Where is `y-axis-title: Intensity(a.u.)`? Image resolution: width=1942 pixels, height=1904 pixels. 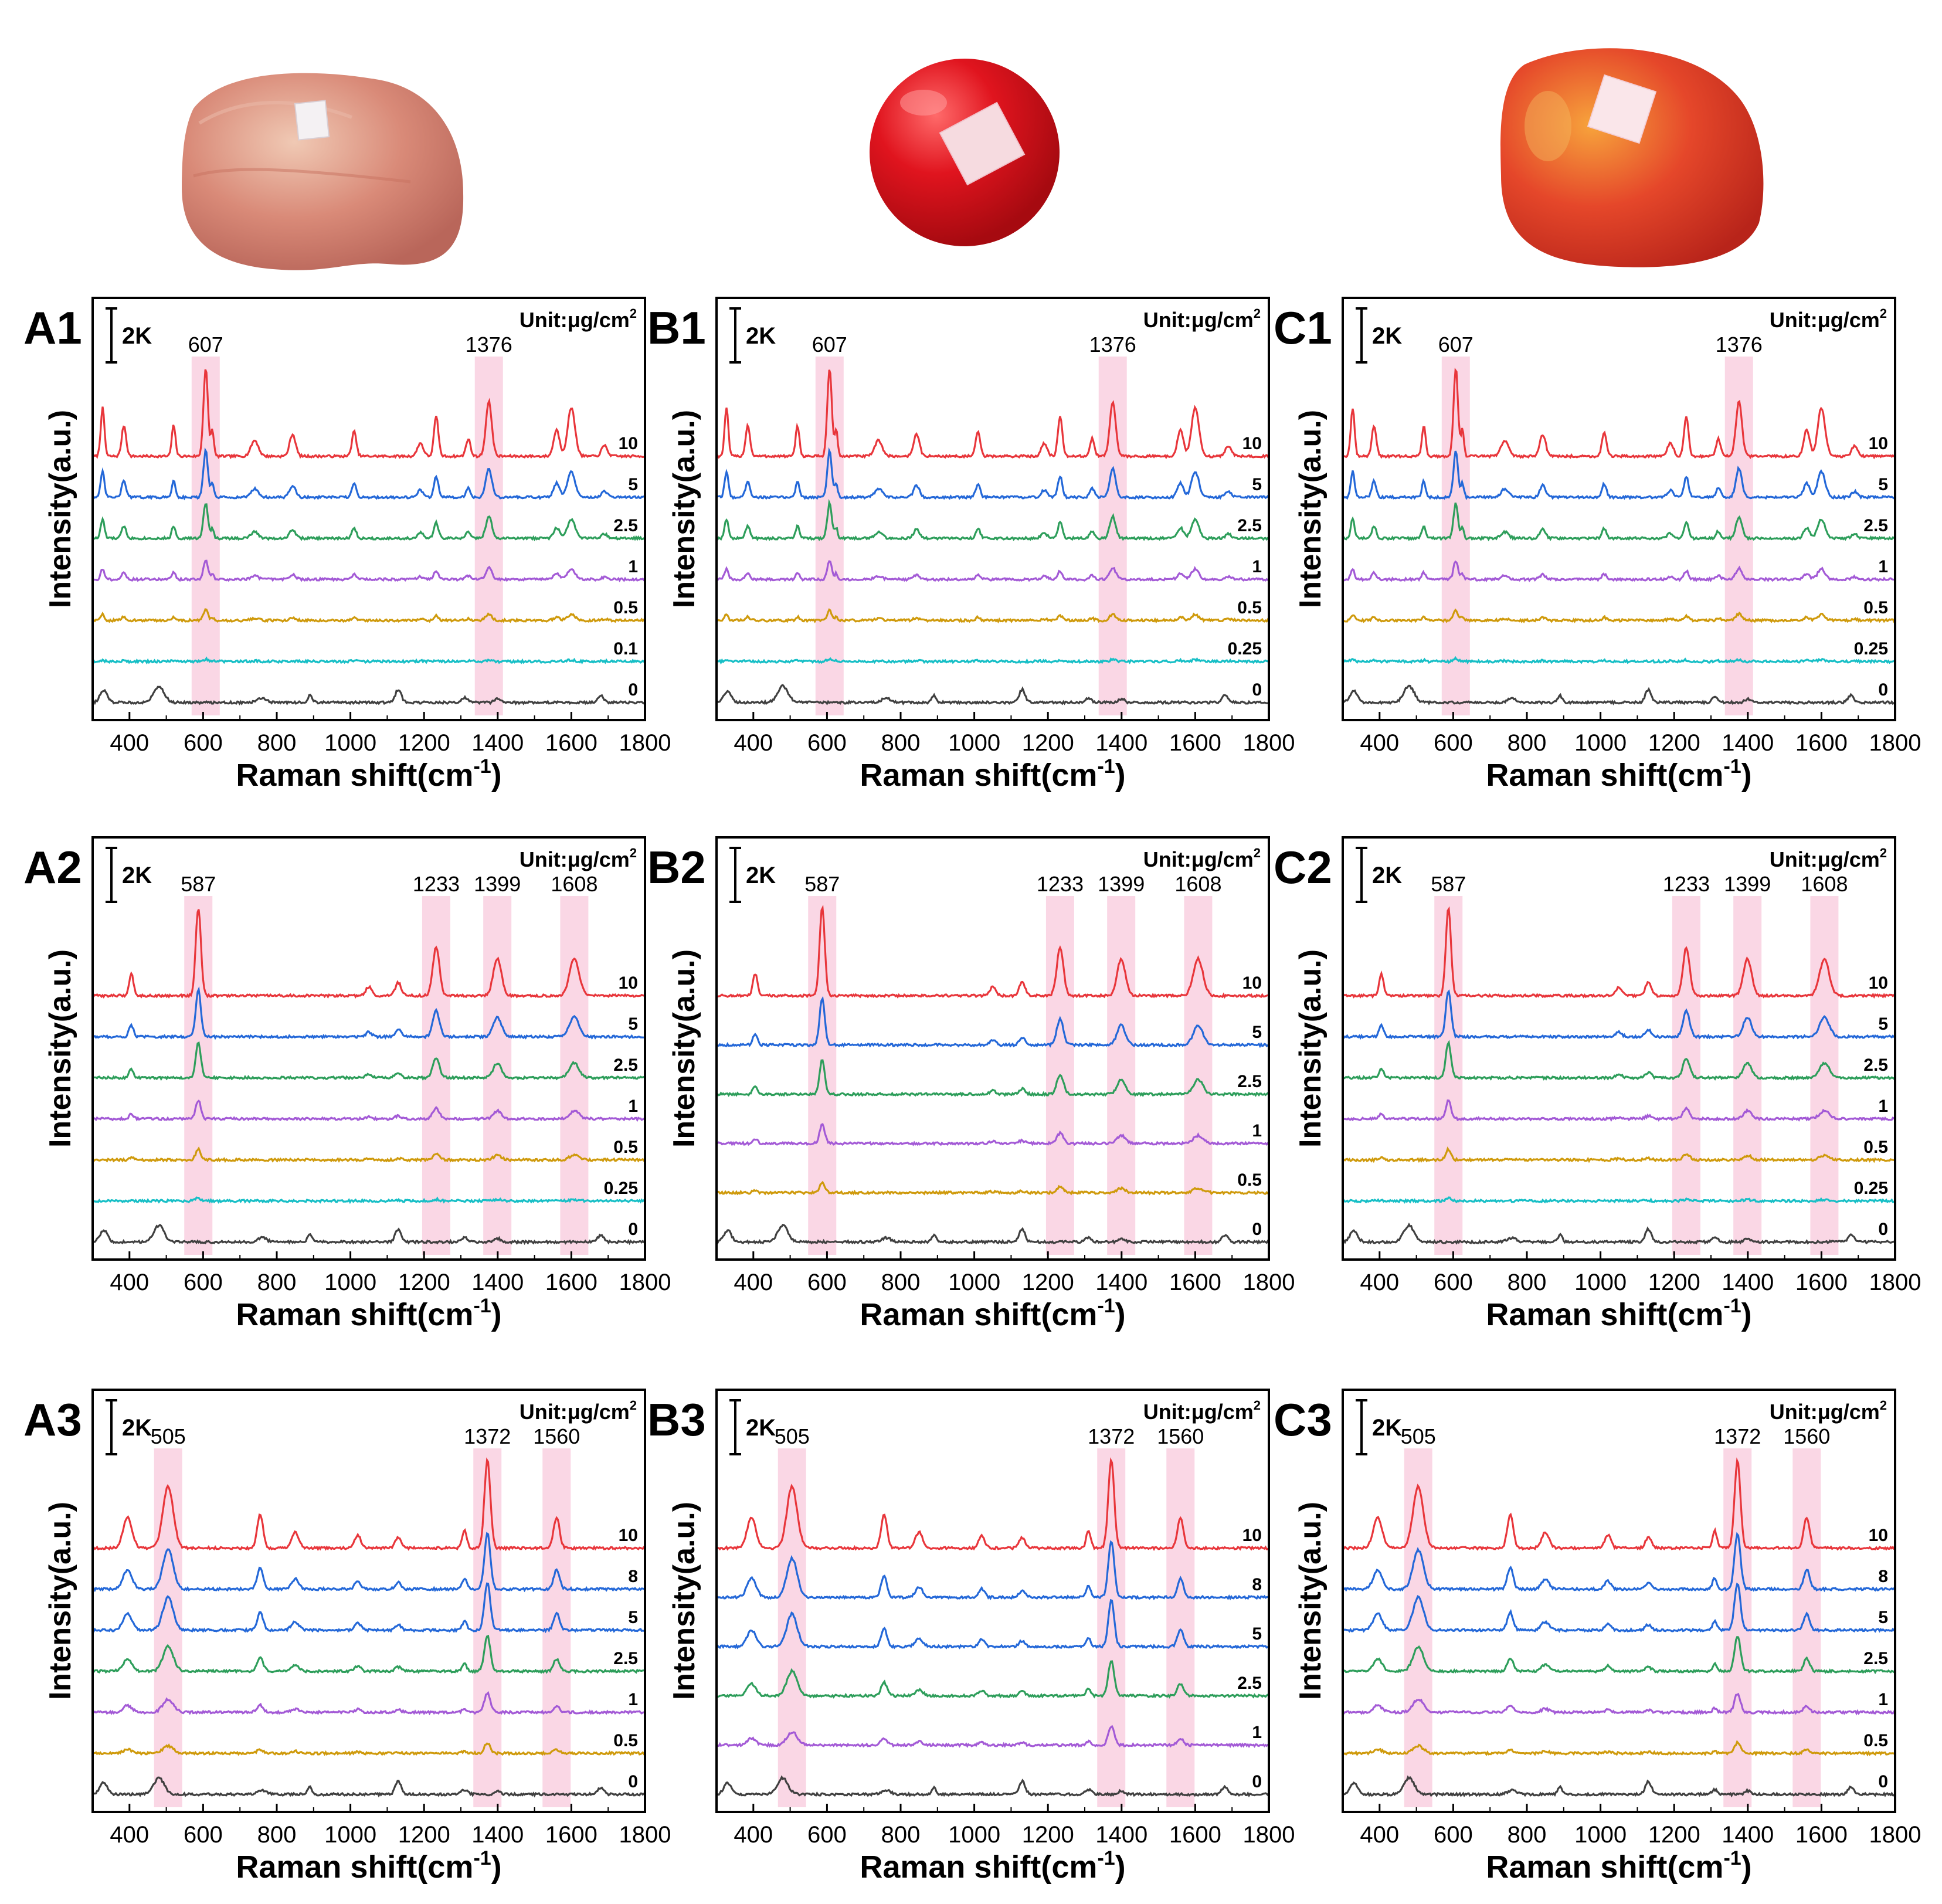
y-axis-title: Intensity(a.u.) is located at coordinates (1311, 1601).